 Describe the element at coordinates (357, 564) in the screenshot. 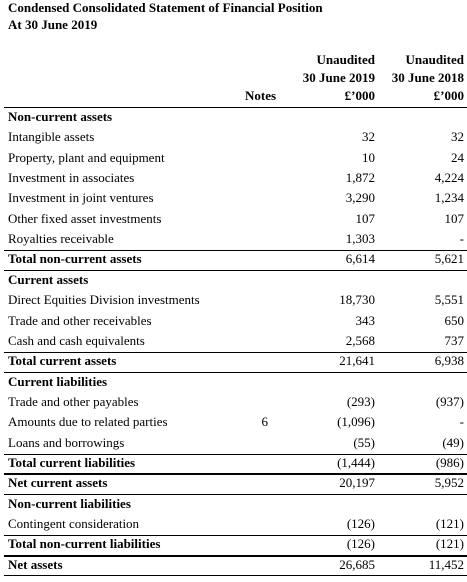

I see `value-2019: 26,685` at that location.